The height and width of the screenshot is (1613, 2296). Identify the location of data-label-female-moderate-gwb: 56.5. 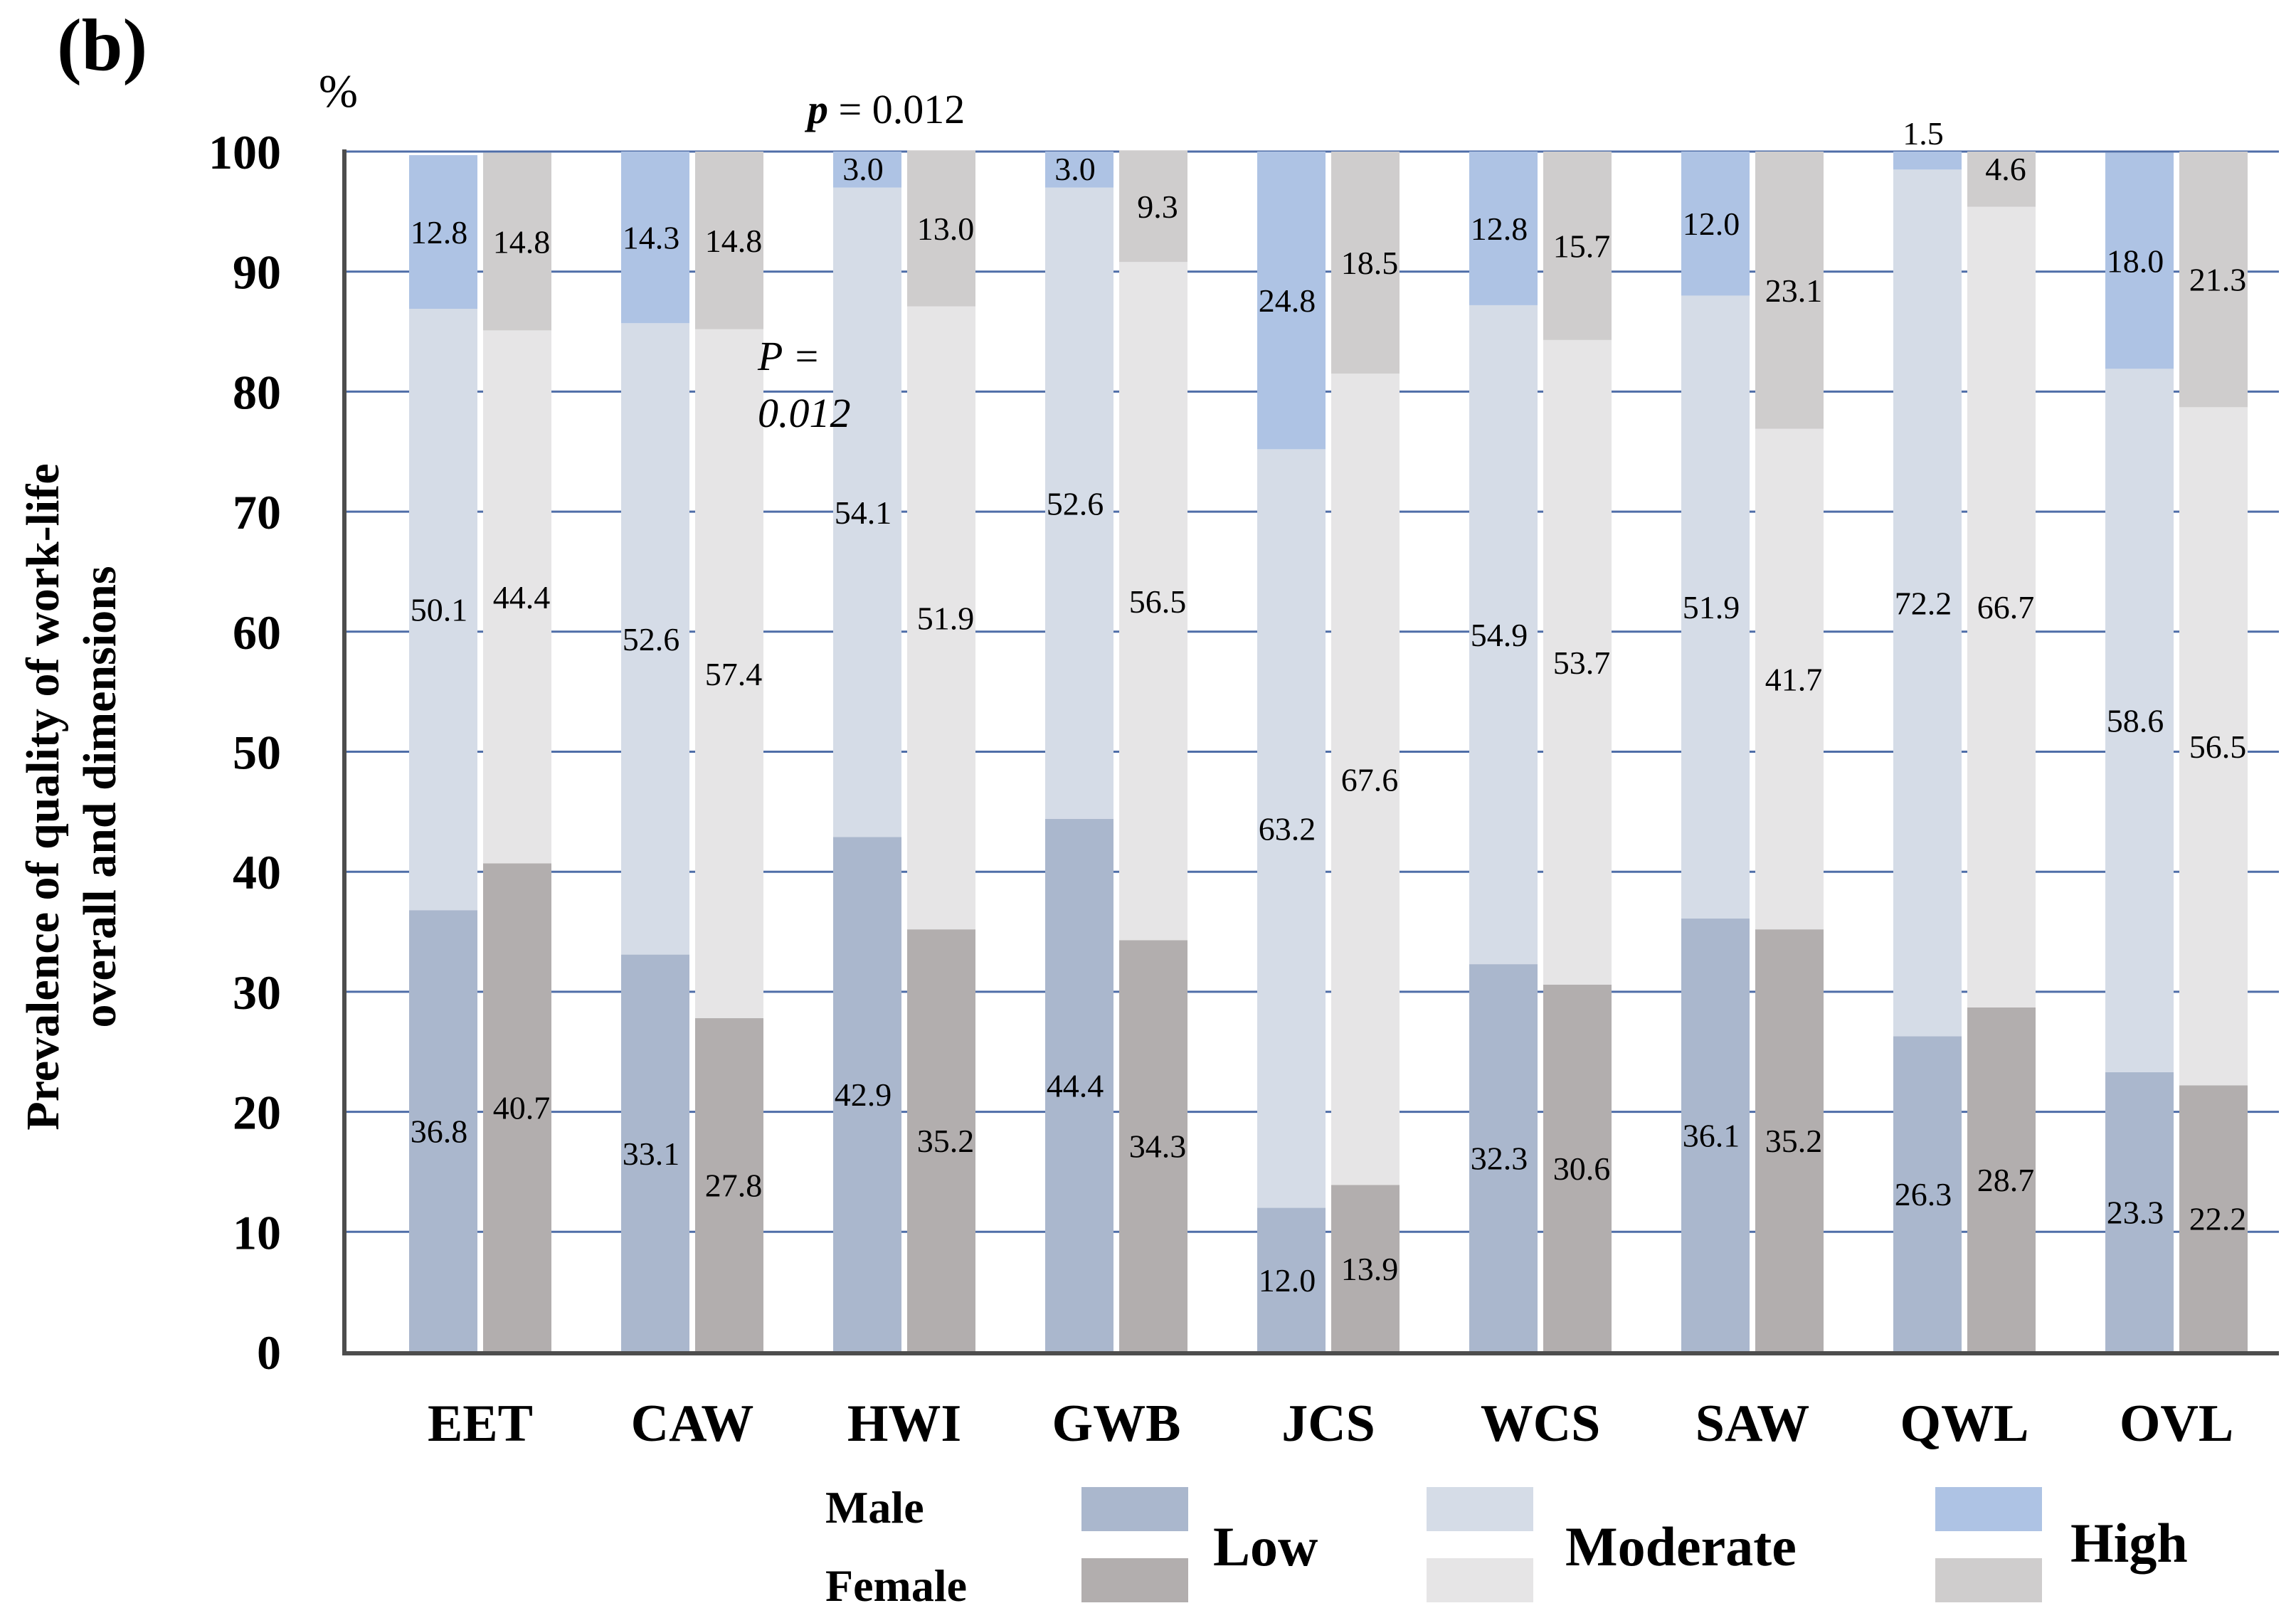
(1158, 601).